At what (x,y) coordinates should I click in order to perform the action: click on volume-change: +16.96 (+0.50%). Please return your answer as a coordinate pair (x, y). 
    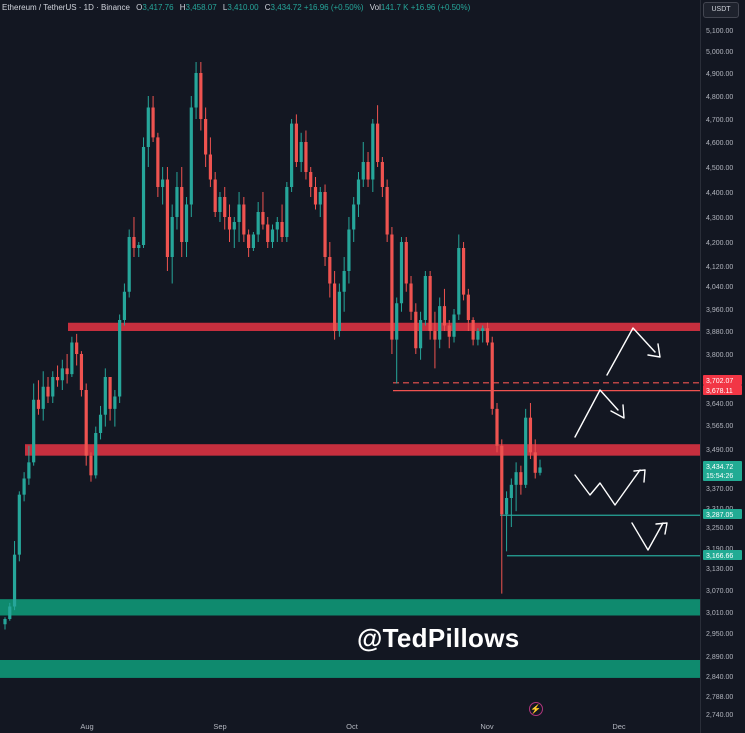
    Looking at the image, I should click on (440, 7).